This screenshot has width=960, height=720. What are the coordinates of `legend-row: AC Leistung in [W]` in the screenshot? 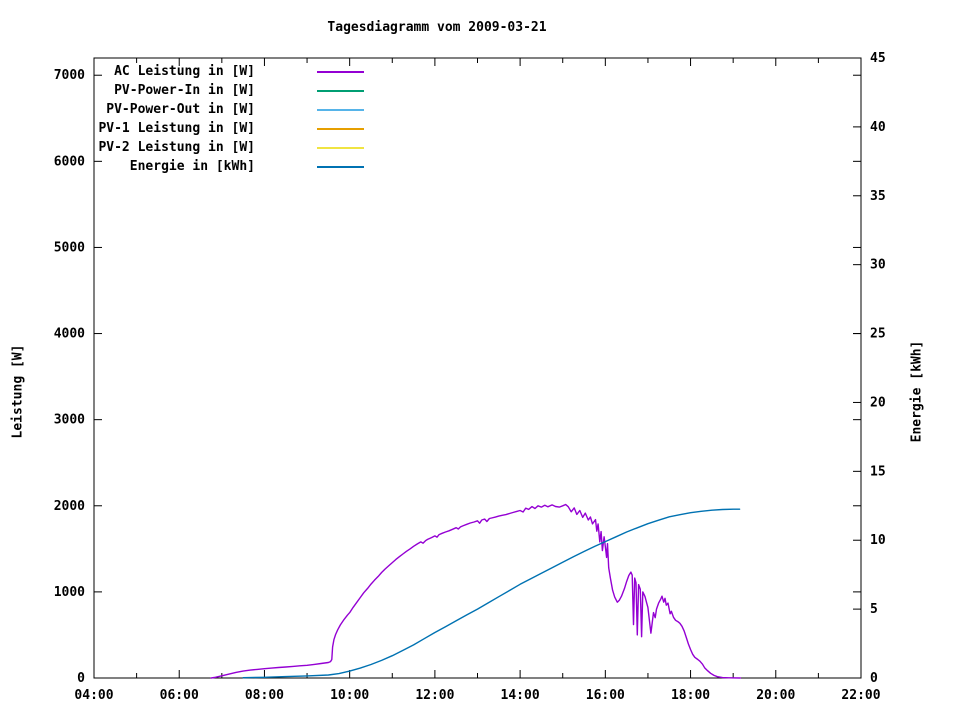 It's located at (190, 71).